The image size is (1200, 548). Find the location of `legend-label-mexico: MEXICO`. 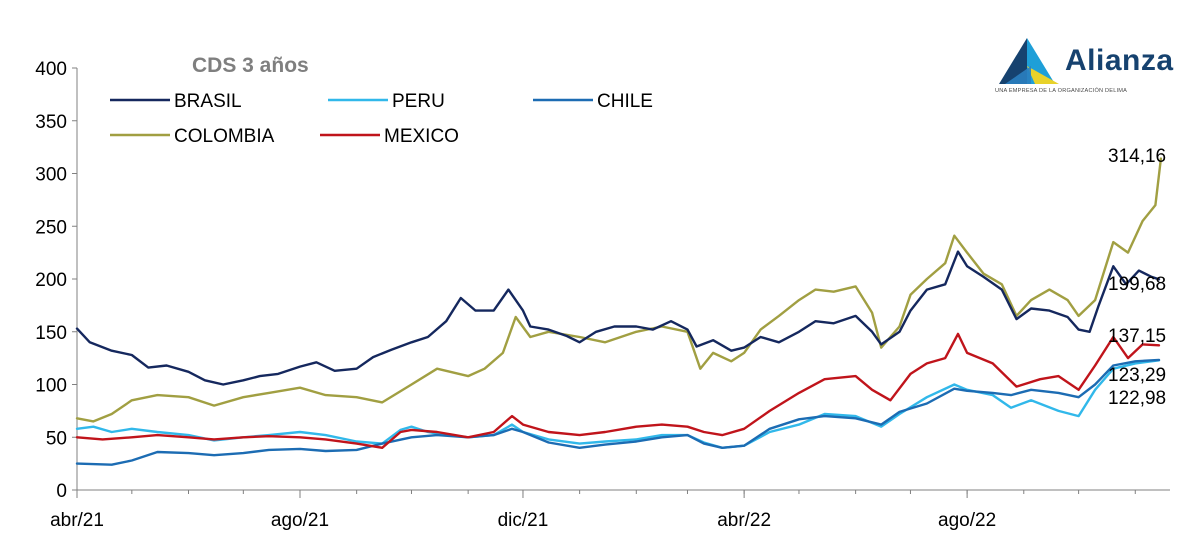

legend-label-mexico: MEXICO is located at coordinates (421, 136).